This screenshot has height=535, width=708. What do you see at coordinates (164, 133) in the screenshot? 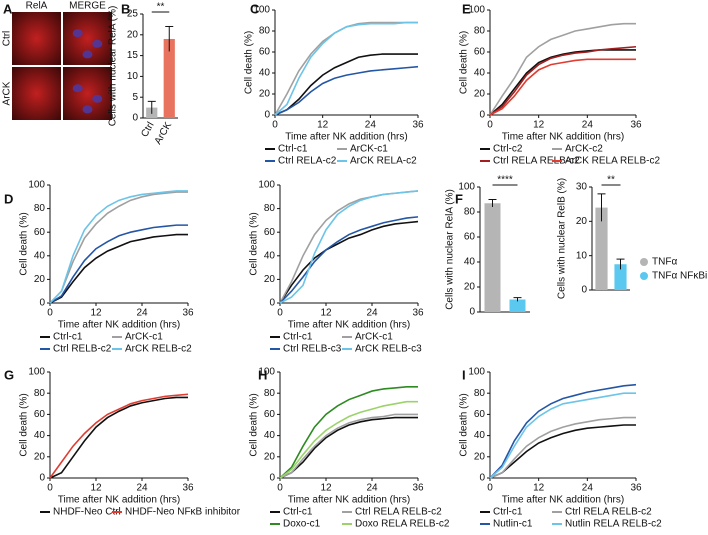
I see `x-tick-label: ArCK` at bounding box center [164, 133].